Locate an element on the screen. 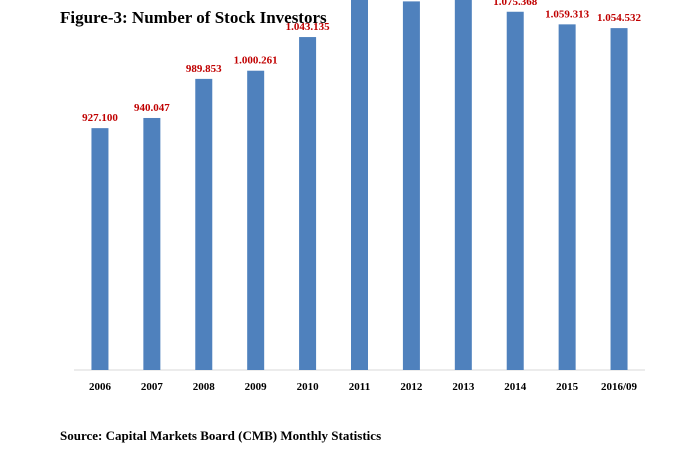 The height and width of the screenshot is (463, 697). bar-2014 is located at coordinates (515, 190).